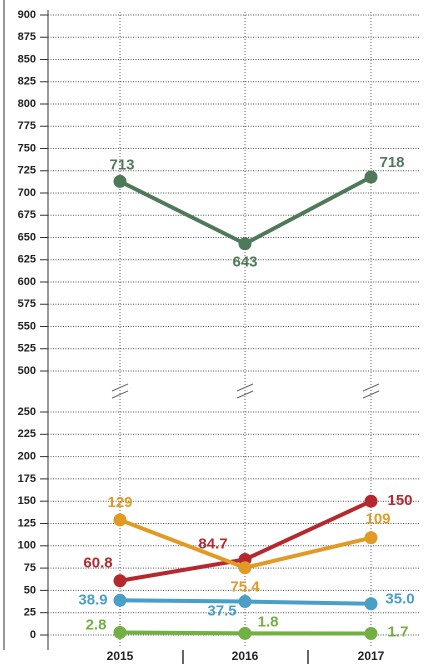  Describe the element at coordinates (27, 193) in the screenshot. I see `y-tick-label: 700` at that location.